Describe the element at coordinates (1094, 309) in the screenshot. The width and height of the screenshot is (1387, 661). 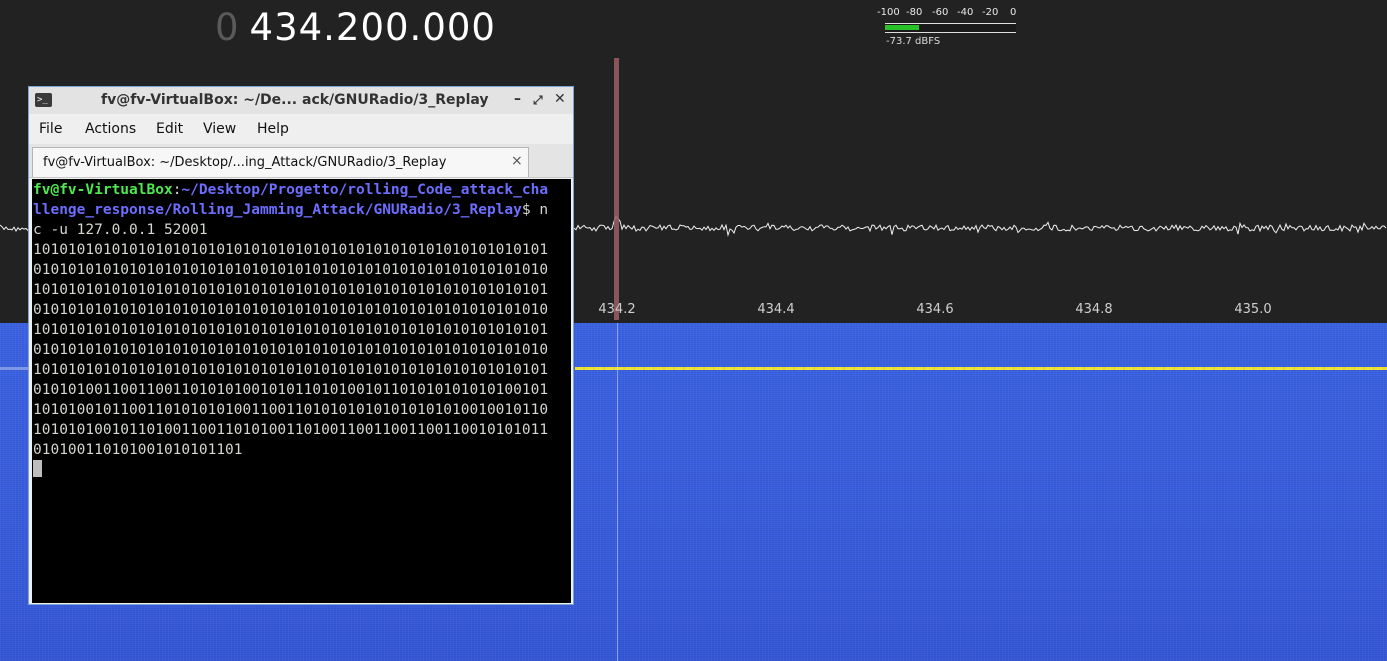
I see `axis-tick-label: 434.8` at that location.